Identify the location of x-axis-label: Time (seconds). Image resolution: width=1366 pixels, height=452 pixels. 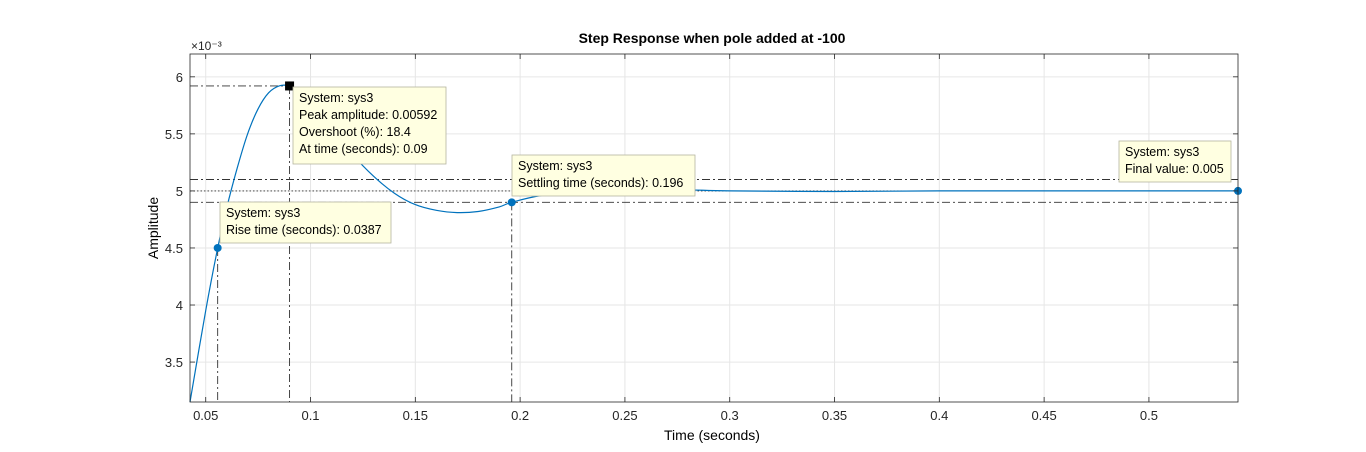
(712, 435).